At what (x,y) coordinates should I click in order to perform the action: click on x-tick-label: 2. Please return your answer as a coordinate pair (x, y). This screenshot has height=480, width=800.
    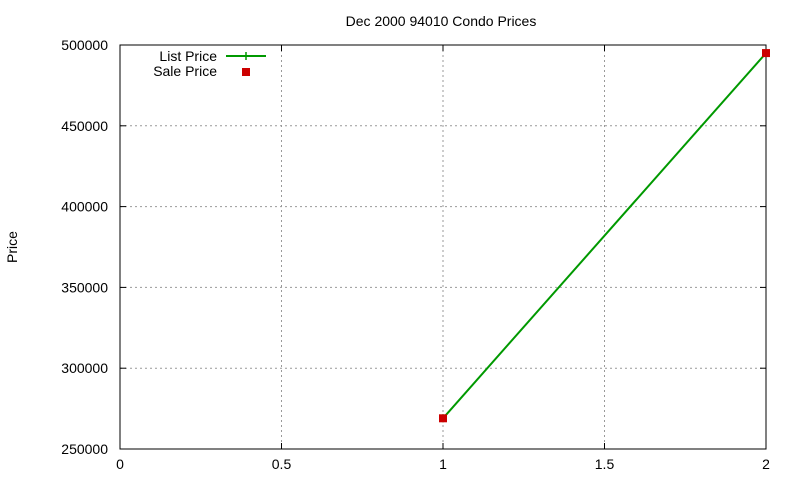
    Looking at the image, I should click on (766, 464).